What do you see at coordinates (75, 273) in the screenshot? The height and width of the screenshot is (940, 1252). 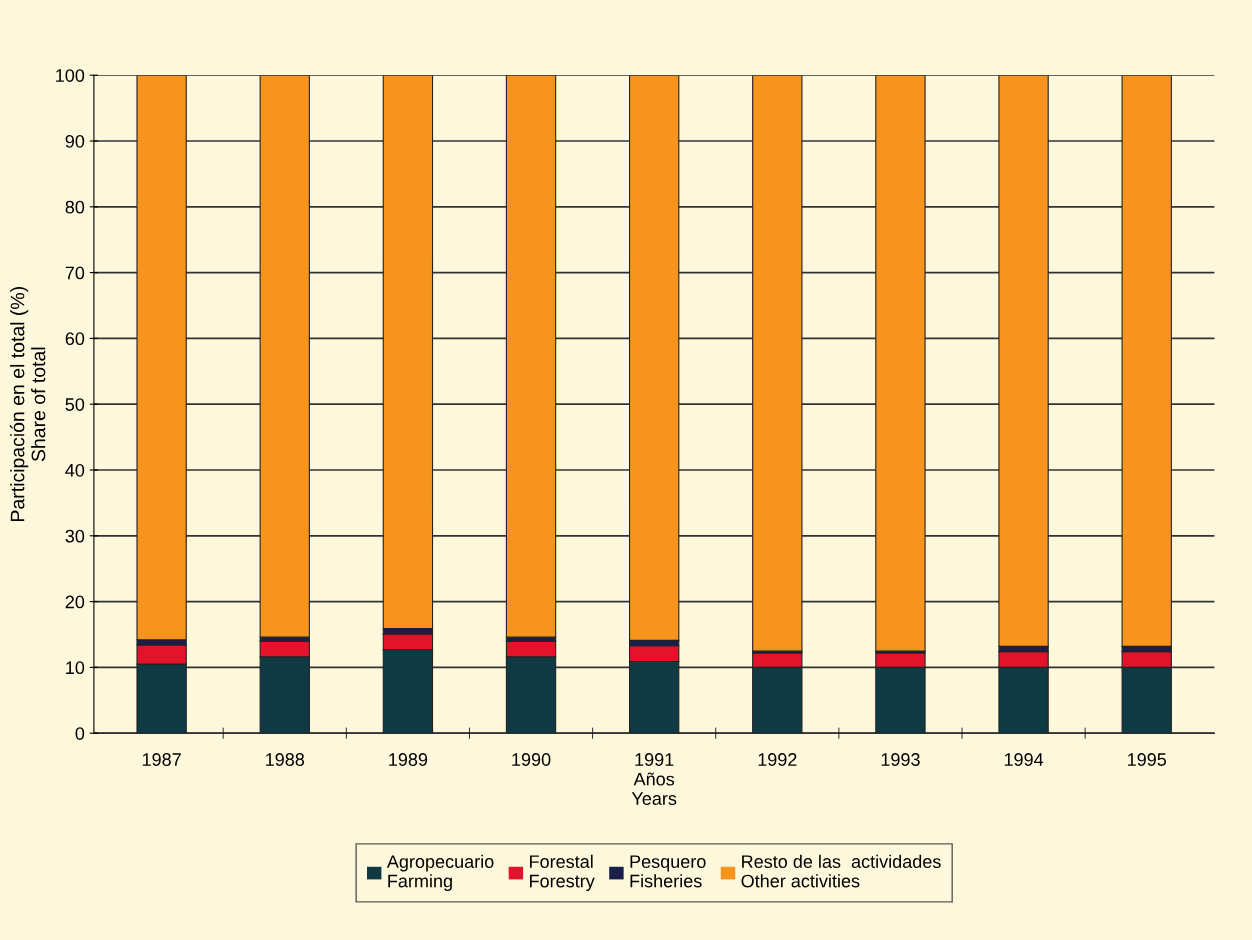 I see `y-tick-label: 70` at bounding box center [75, 273].